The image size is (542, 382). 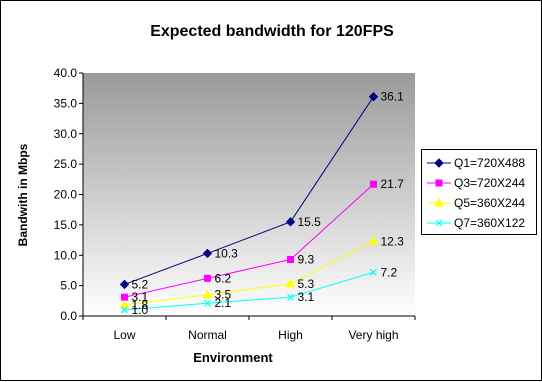 I want to click on x-tick-label: Very high, so click(x=373, y=335).